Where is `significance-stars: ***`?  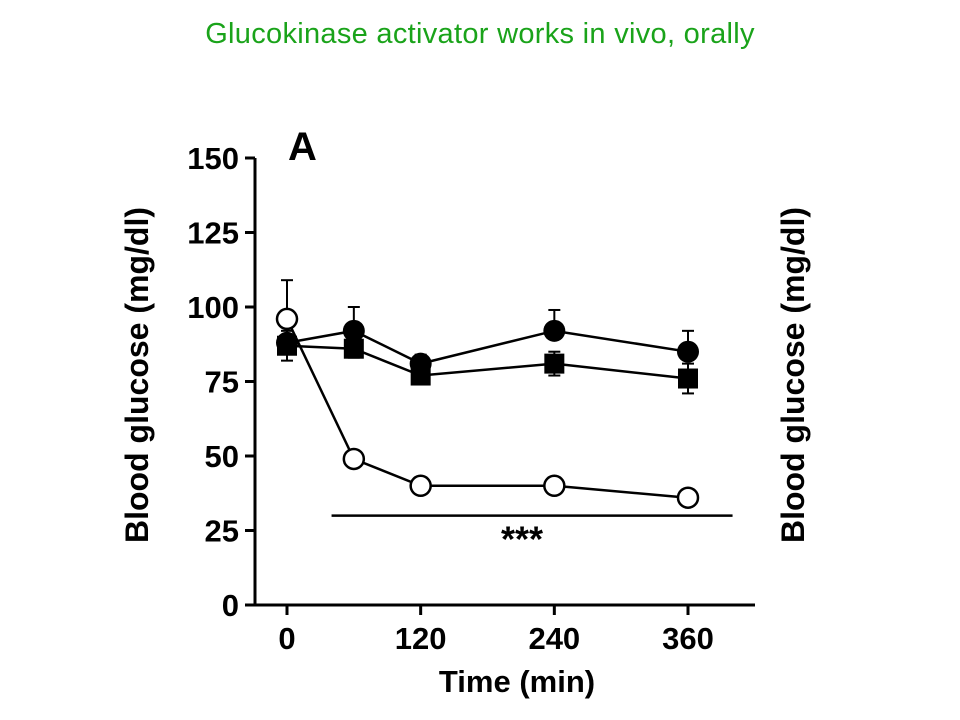
significance-stars: *** is located at coordinates (522, 539).